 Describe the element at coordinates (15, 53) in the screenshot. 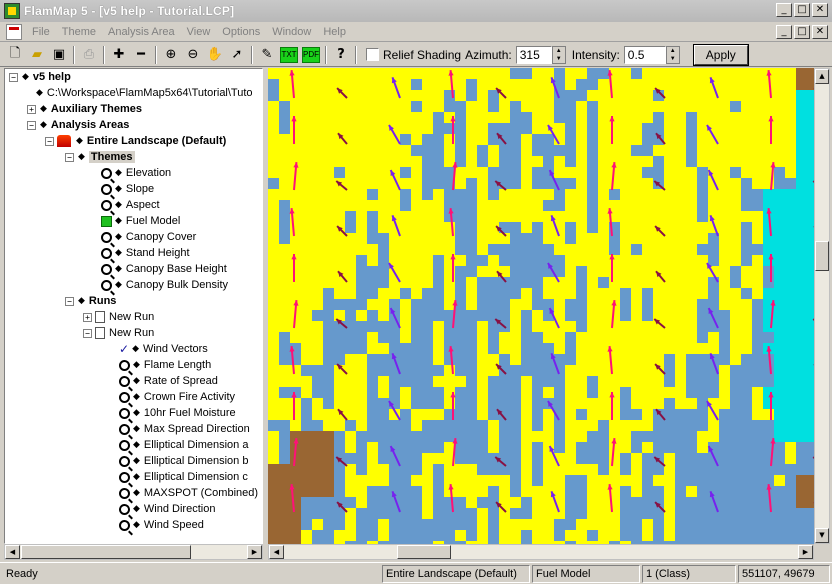

I see `new-file-icon: 🗋` at that location.